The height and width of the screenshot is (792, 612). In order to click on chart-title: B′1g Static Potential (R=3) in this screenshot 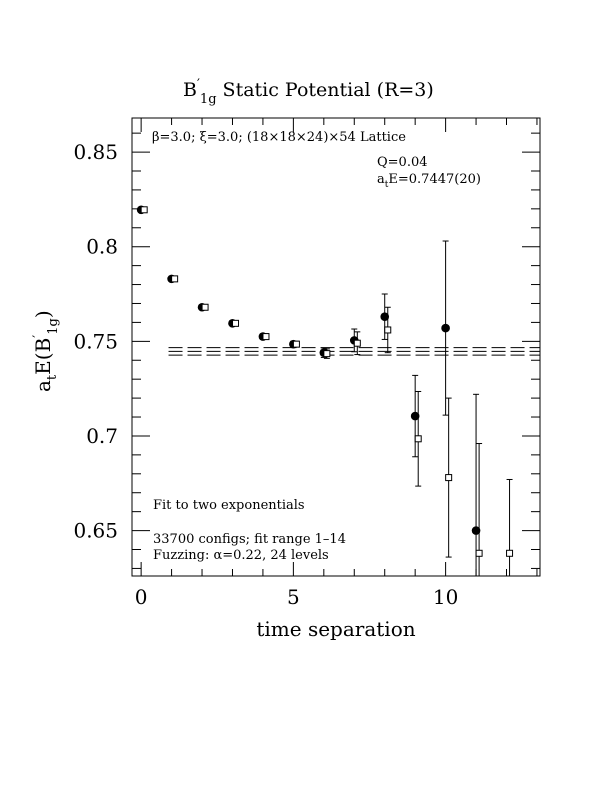, I will do `click(308, 92)`.